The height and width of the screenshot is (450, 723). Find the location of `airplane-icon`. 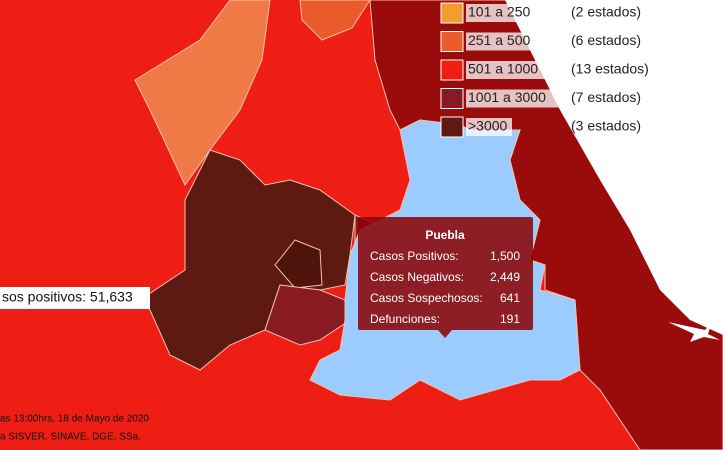

airplane-icon is located at coordinates (694, 332).